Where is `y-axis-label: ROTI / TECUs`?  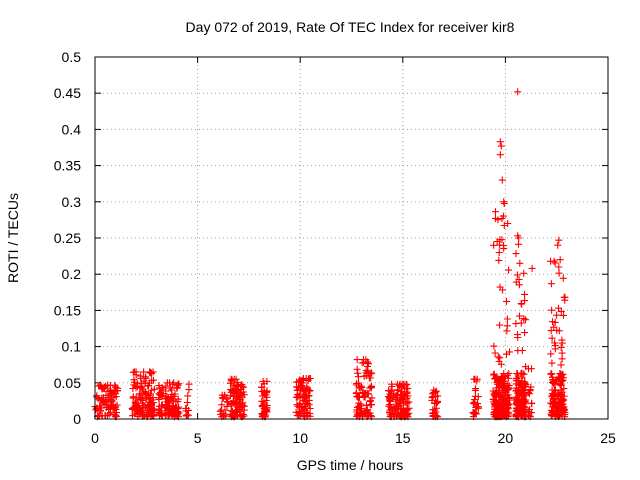 y-axis-label: ROTI / TECUs is located at coordinates (13, 238).